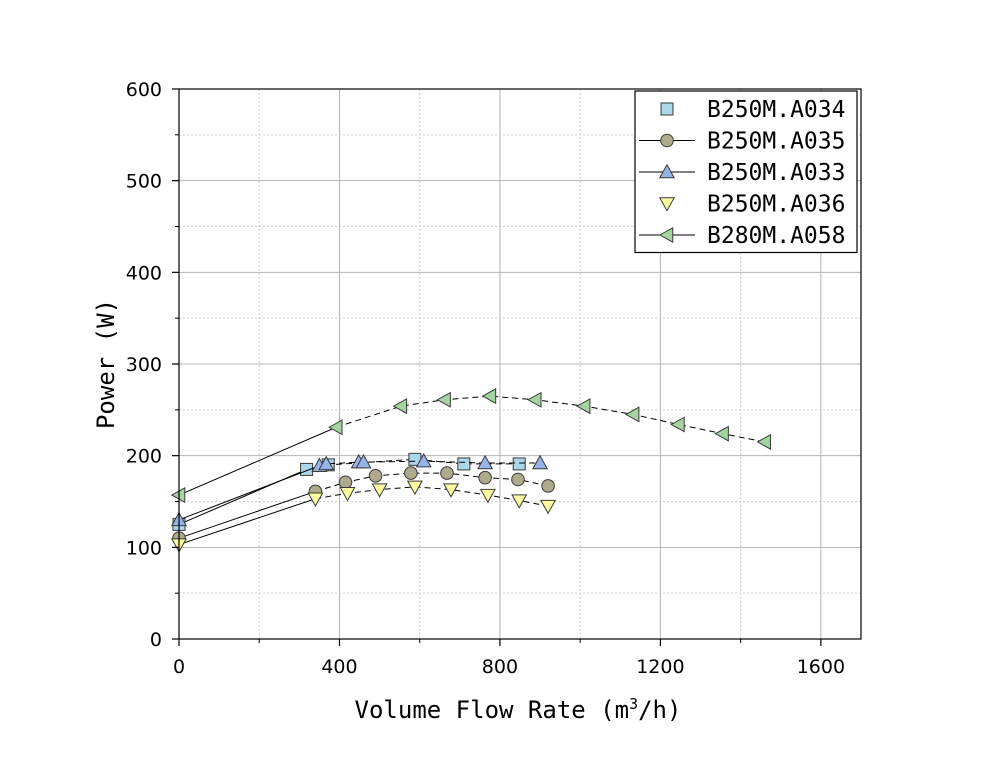  I want to click on x-tick-label: 1600, so click(821, 667).